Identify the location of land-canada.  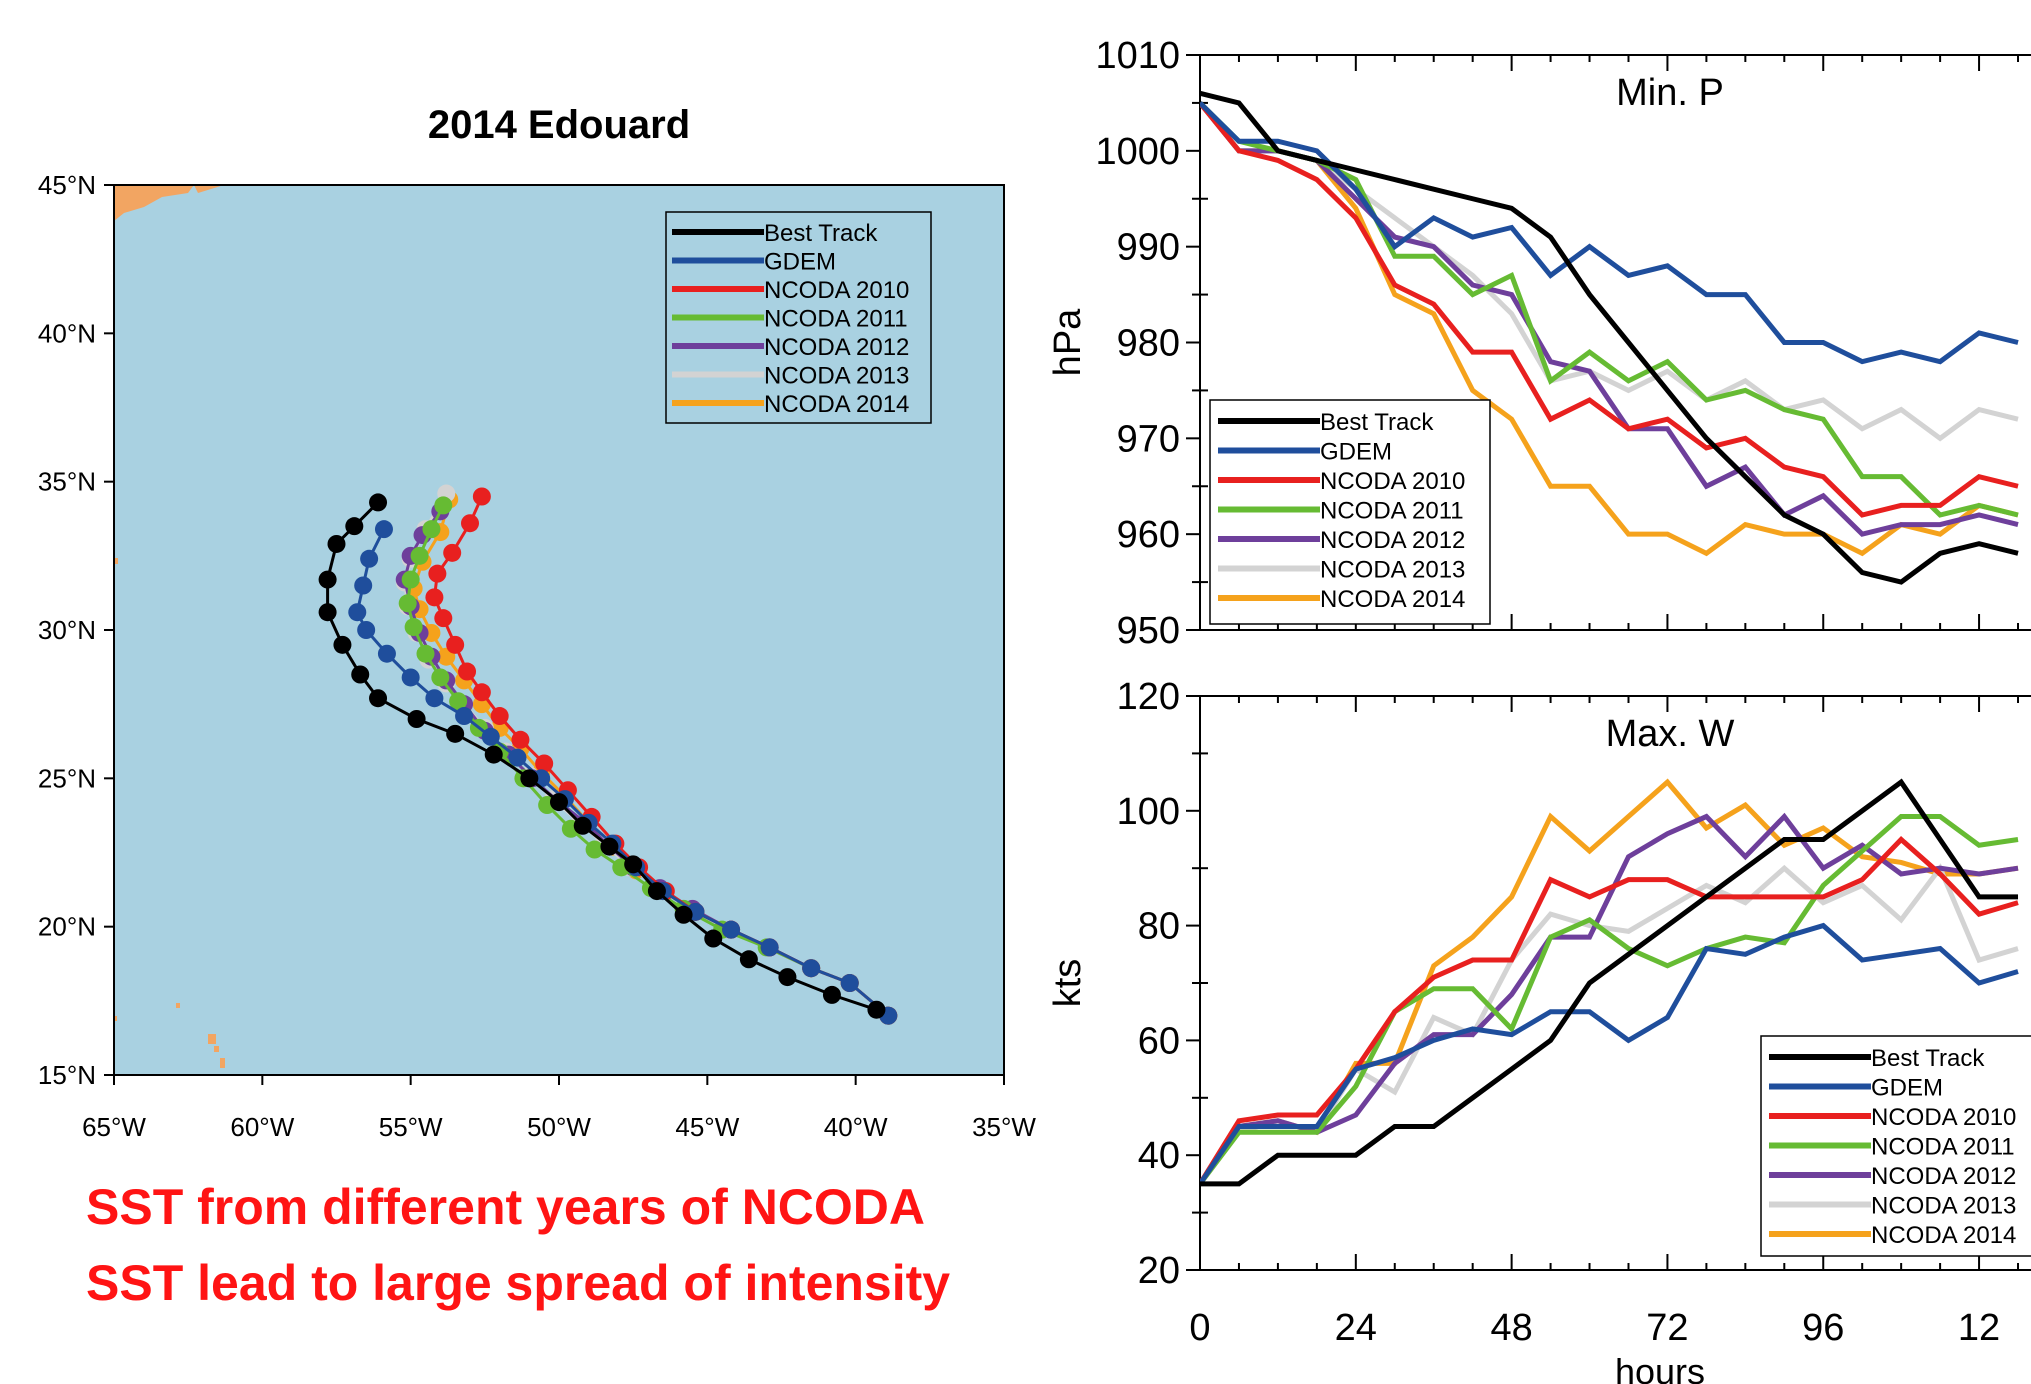
(154, 203).